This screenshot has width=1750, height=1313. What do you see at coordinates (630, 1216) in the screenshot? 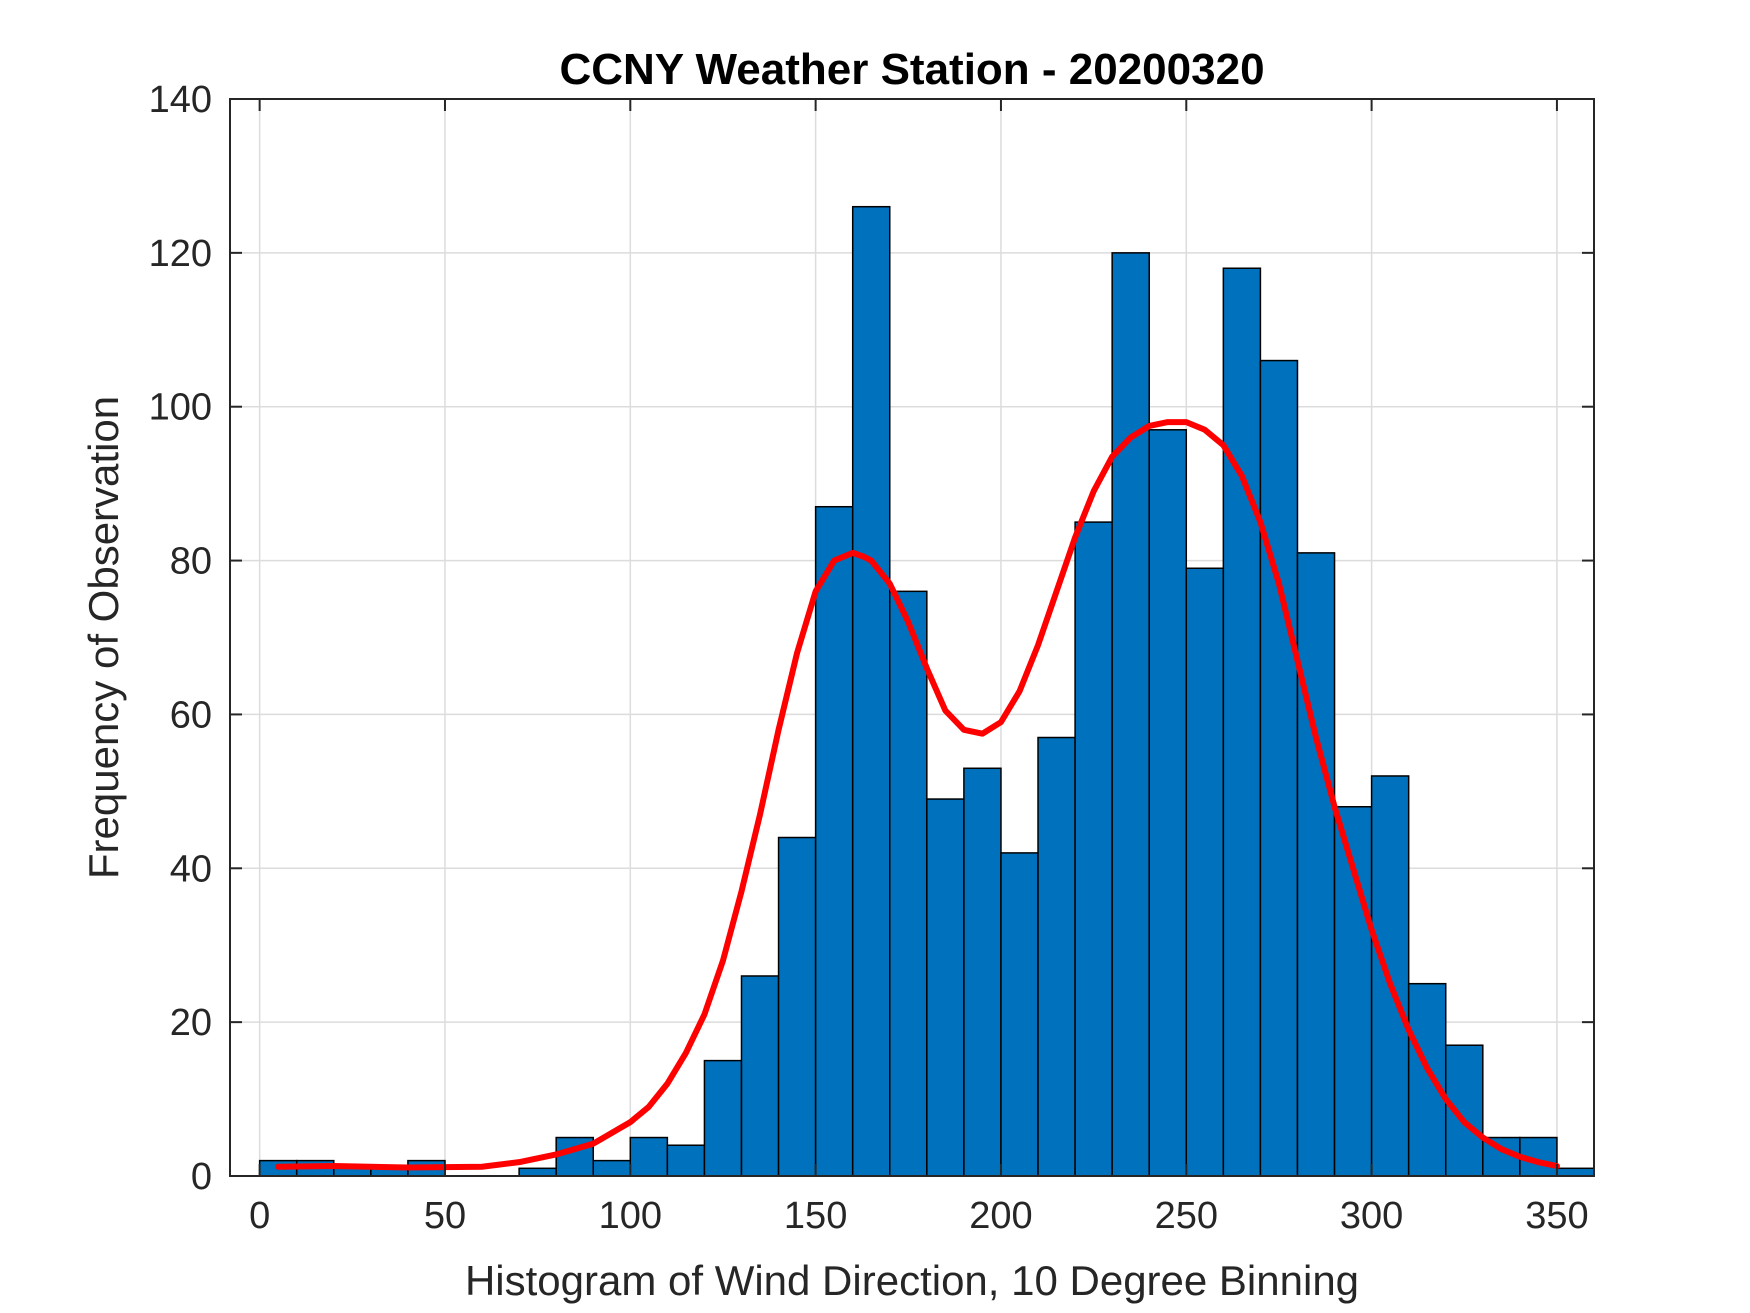
I see `x-tick-label: 100` at bounding box center [630, 1216].